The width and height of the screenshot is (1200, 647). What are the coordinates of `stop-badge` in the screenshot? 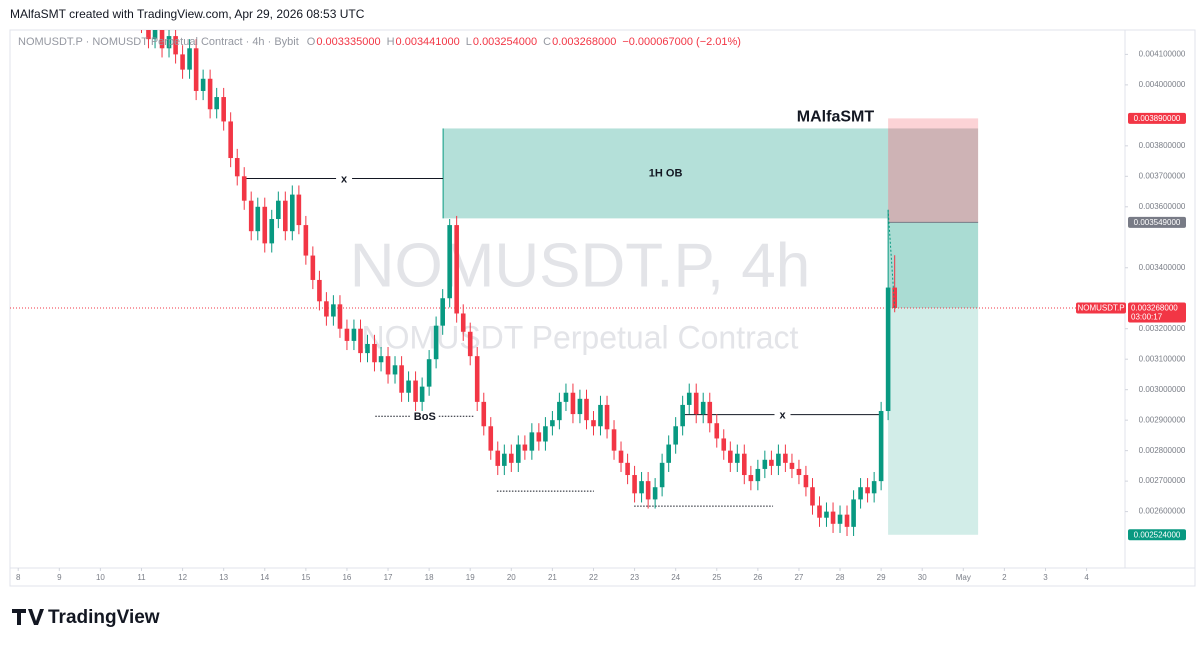 It's located at (1157, 118).